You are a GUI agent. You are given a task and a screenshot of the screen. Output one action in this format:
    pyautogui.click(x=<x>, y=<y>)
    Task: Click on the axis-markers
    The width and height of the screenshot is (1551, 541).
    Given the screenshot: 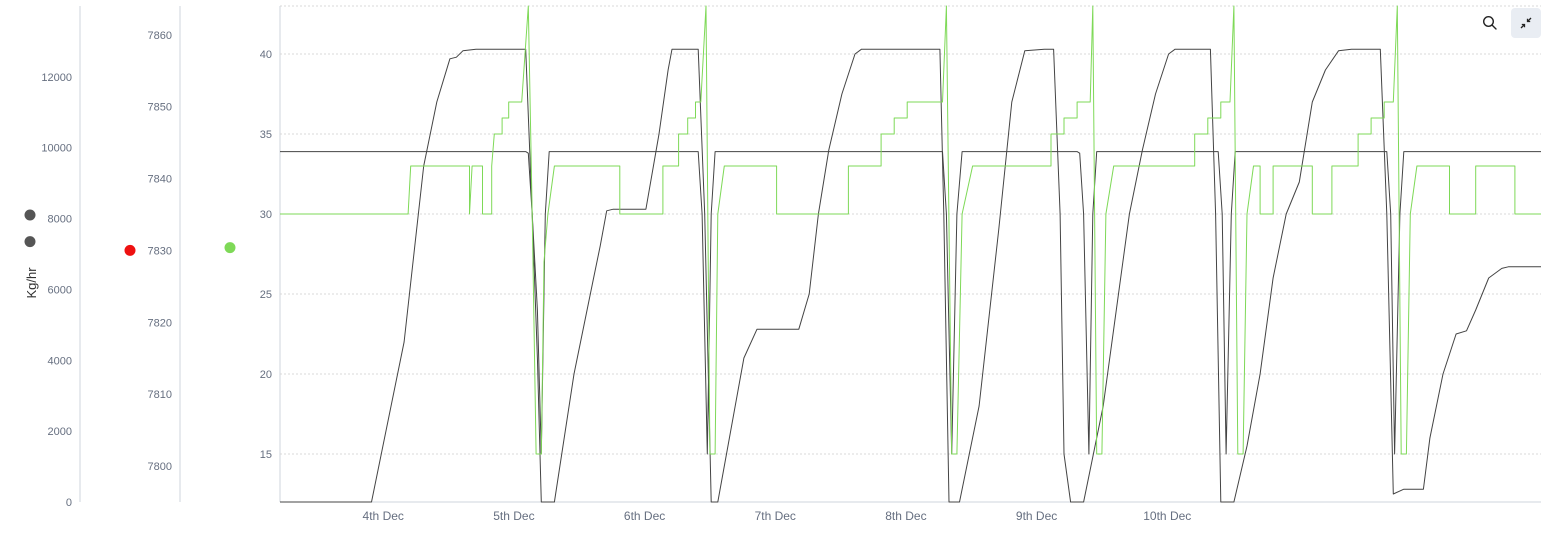 What is the action you would take?
    pyautogui.click(x=130, y=232)
    